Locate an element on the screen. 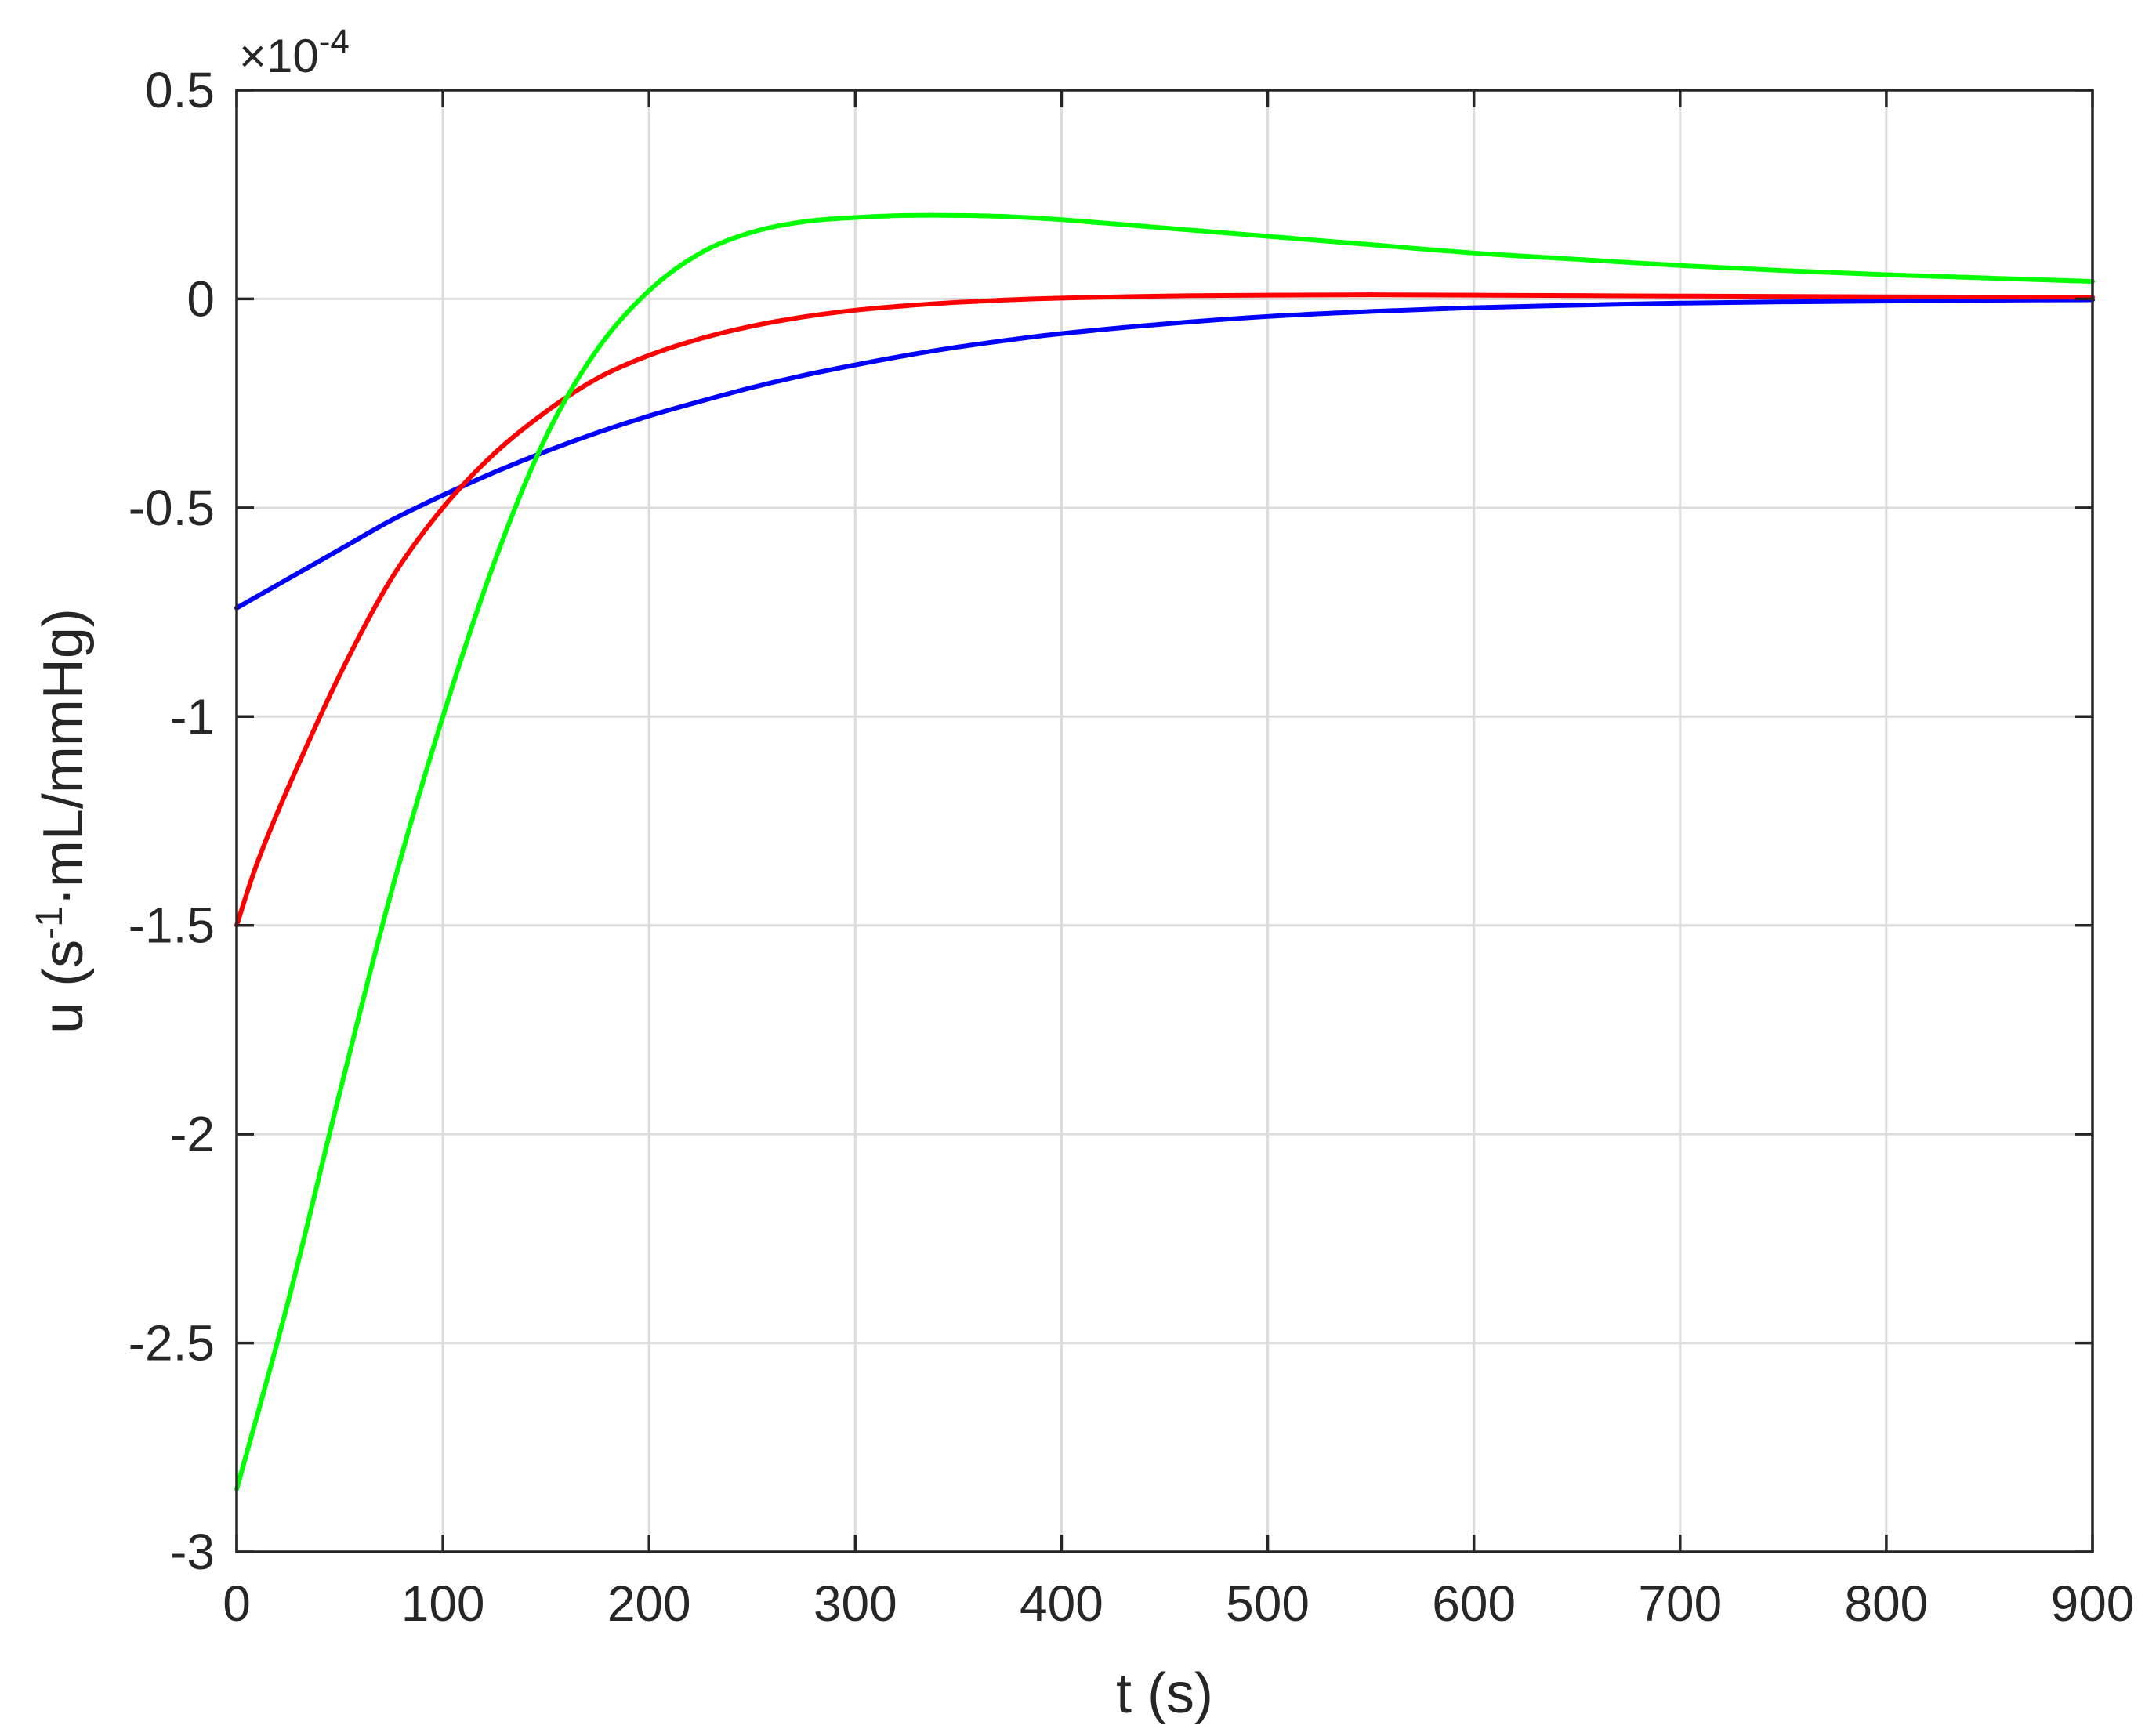  y-tick-label: -2.5 is located at coordinates (172, 1343).